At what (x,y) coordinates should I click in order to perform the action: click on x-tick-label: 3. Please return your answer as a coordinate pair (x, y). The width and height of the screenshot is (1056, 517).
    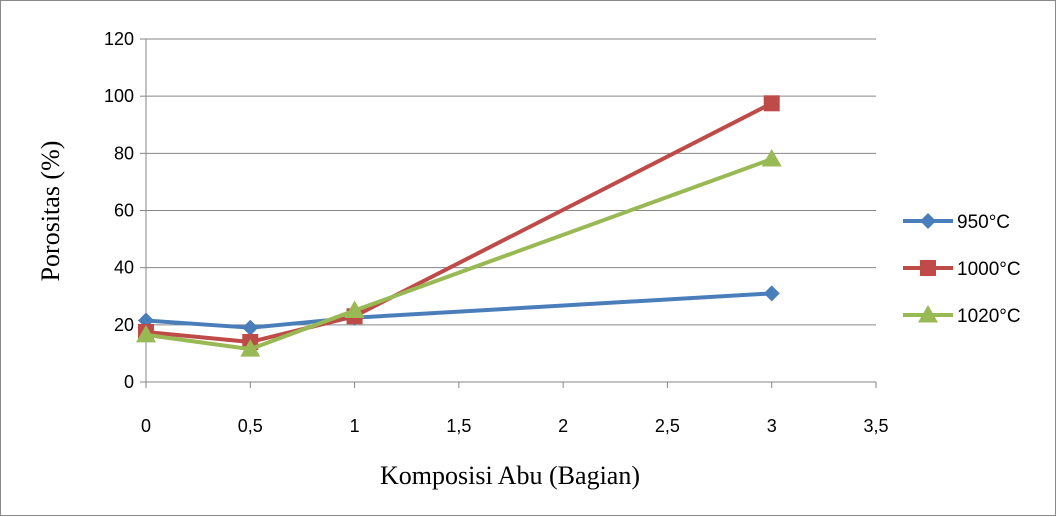
    Looking at the image, I should click on (772, 426).